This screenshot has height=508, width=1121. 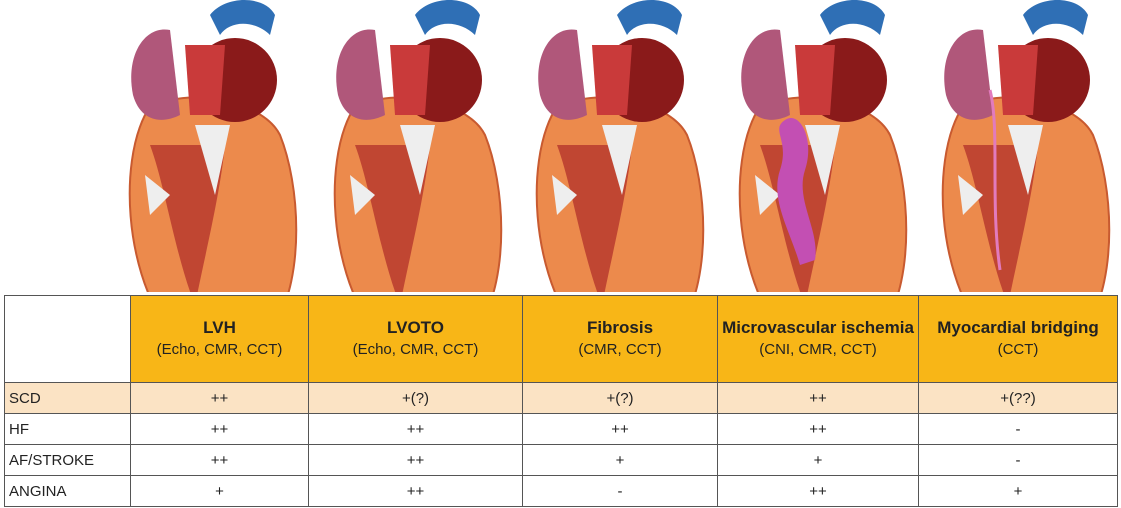 What do you see at coordinates (620, 339) in the screenshot?
I see `column-header: Fibrosis (CMR, CCT)` at bounding box center [620, 339].